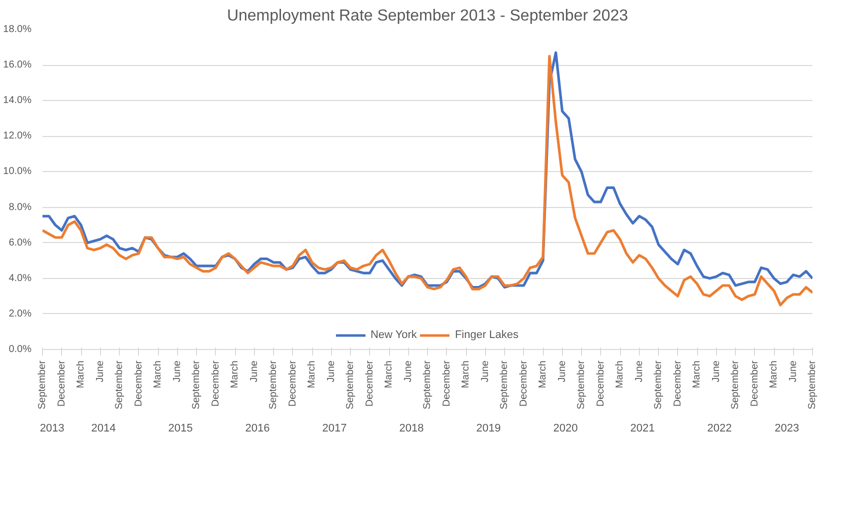 This screenshot has width=848, height=526. What do you see at coordinates (52, 428) in the screenshot?
I see `text: 2013` at bounding box center [52, 428].